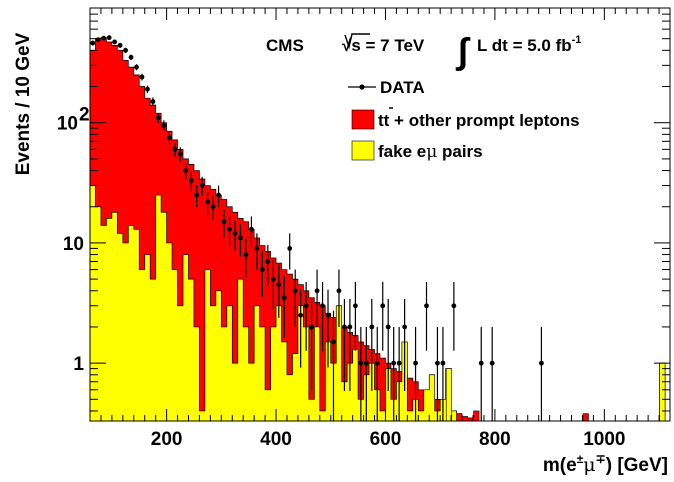  Describe the element at coordinates (84, 115) in the screenshot. I see `y-tick-label-exponent-2: 2` at that location.